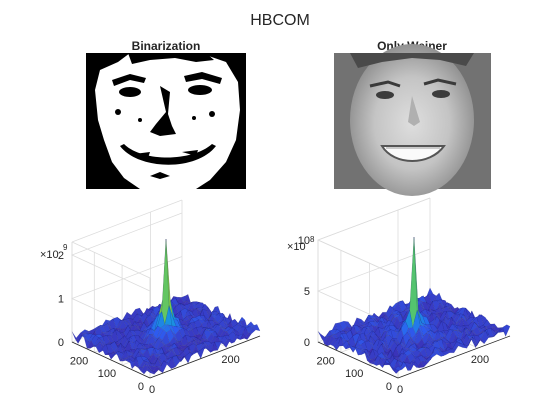 Image resolution: width=560 pixels, height=420 pixels. I want to click on weiner-image, so click(412, 120).